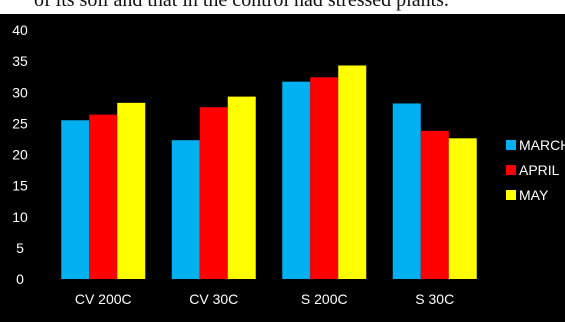  What do you see at coordinates (20, 123) in the screenshot?
I see `y-tick-label: 25` at bounding box center [20, 123].